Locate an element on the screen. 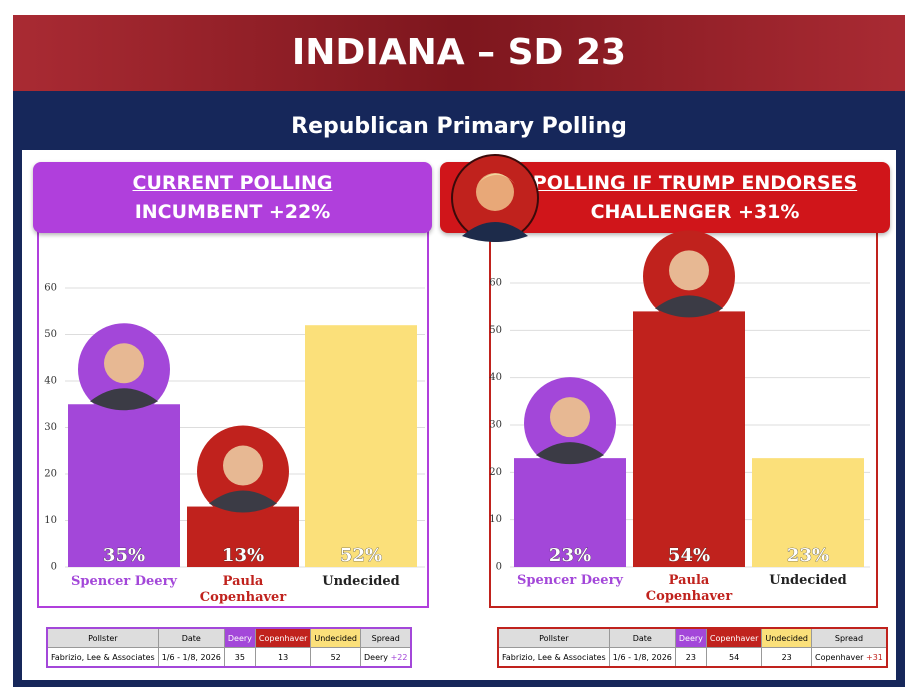 Image resolution: width=915 pixels, height=700 pixels. table-cell: 35 is located at coordinates (239, 657).